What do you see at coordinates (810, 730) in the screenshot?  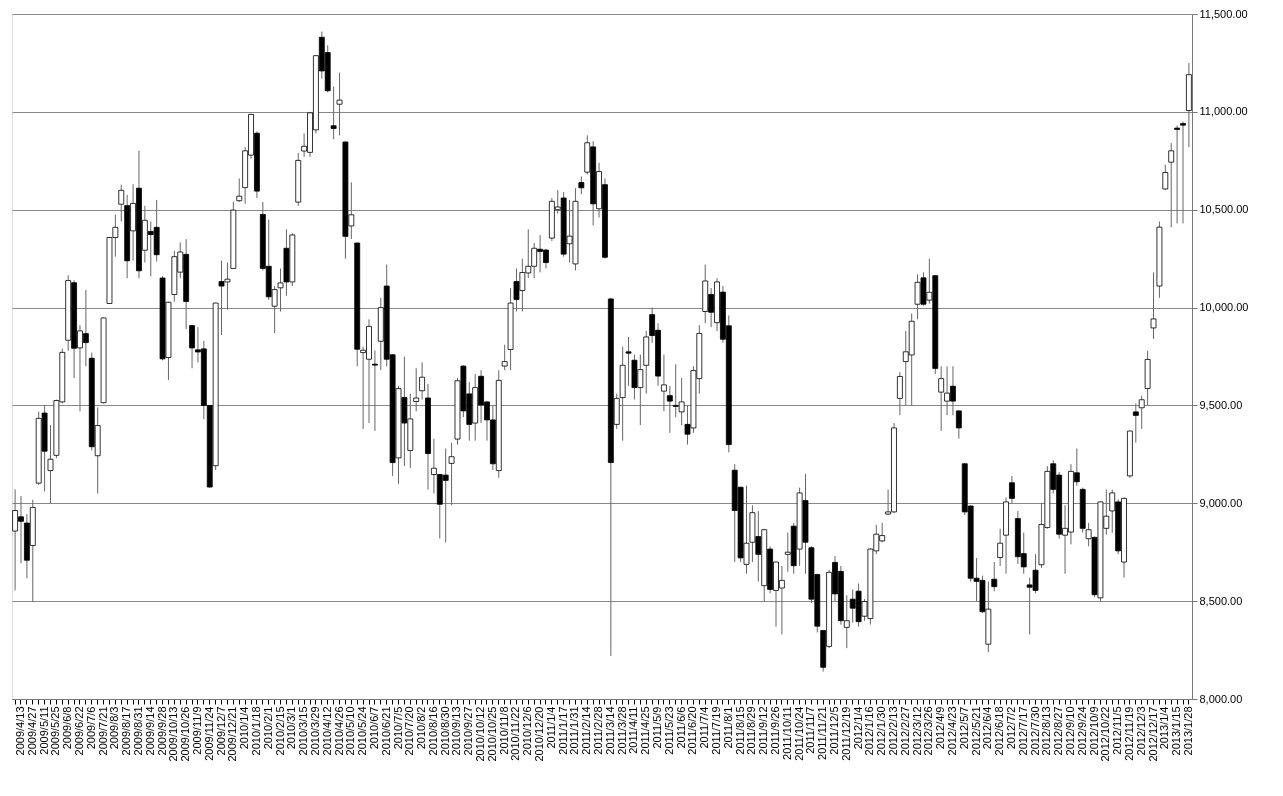 I see `x-tick-label: 2011/11/7` at bounding box center [810, 730].